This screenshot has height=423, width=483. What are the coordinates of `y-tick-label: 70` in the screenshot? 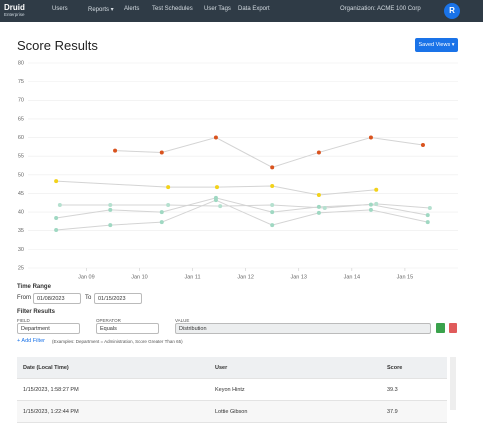 It's located at (21, 101).